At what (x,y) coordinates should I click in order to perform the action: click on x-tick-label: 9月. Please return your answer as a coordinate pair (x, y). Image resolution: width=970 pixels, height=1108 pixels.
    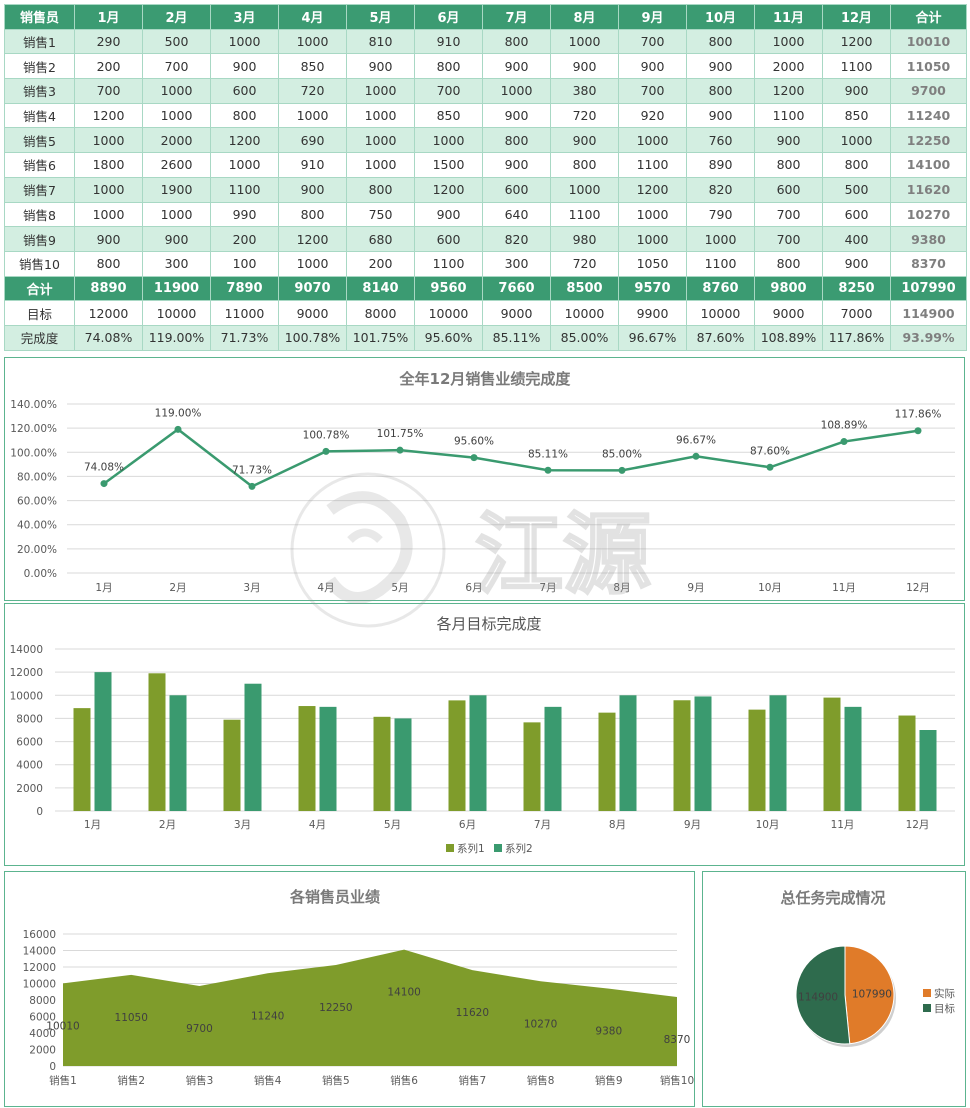
    Looking at the image, I should click on (692, 825).